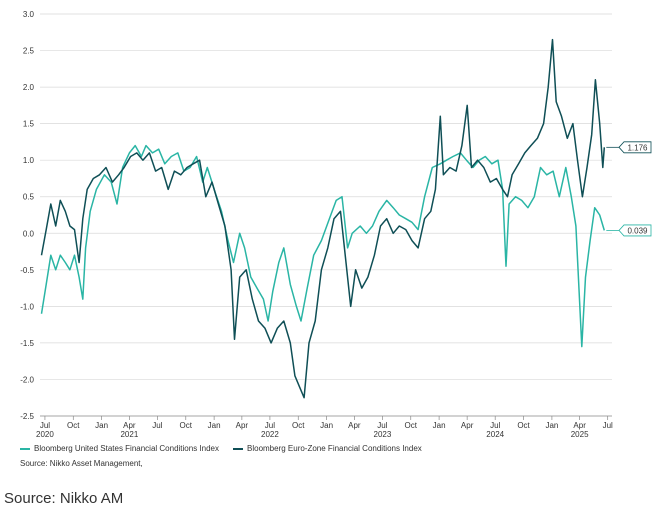  Describe the element at coordinates (29, 233) in the screenshot. I see `y-tick-label: 0.0` at that location.